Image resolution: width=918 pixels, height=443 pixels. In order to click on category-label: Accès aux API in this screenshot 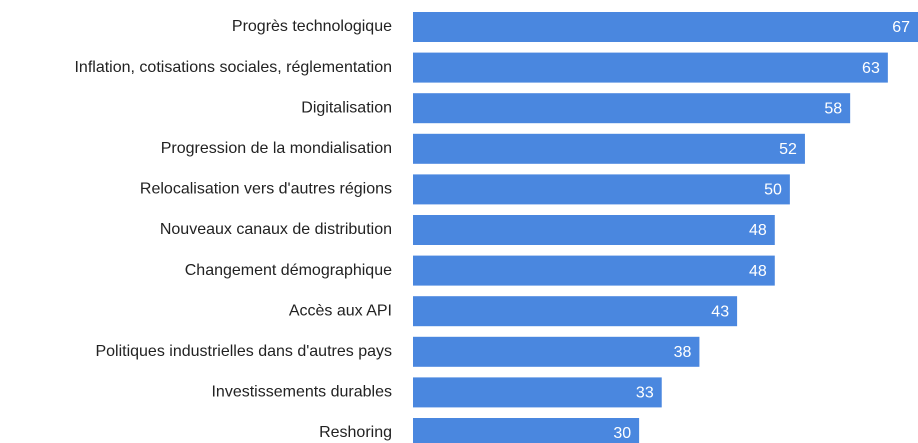, I will do `click(340, 310)`.